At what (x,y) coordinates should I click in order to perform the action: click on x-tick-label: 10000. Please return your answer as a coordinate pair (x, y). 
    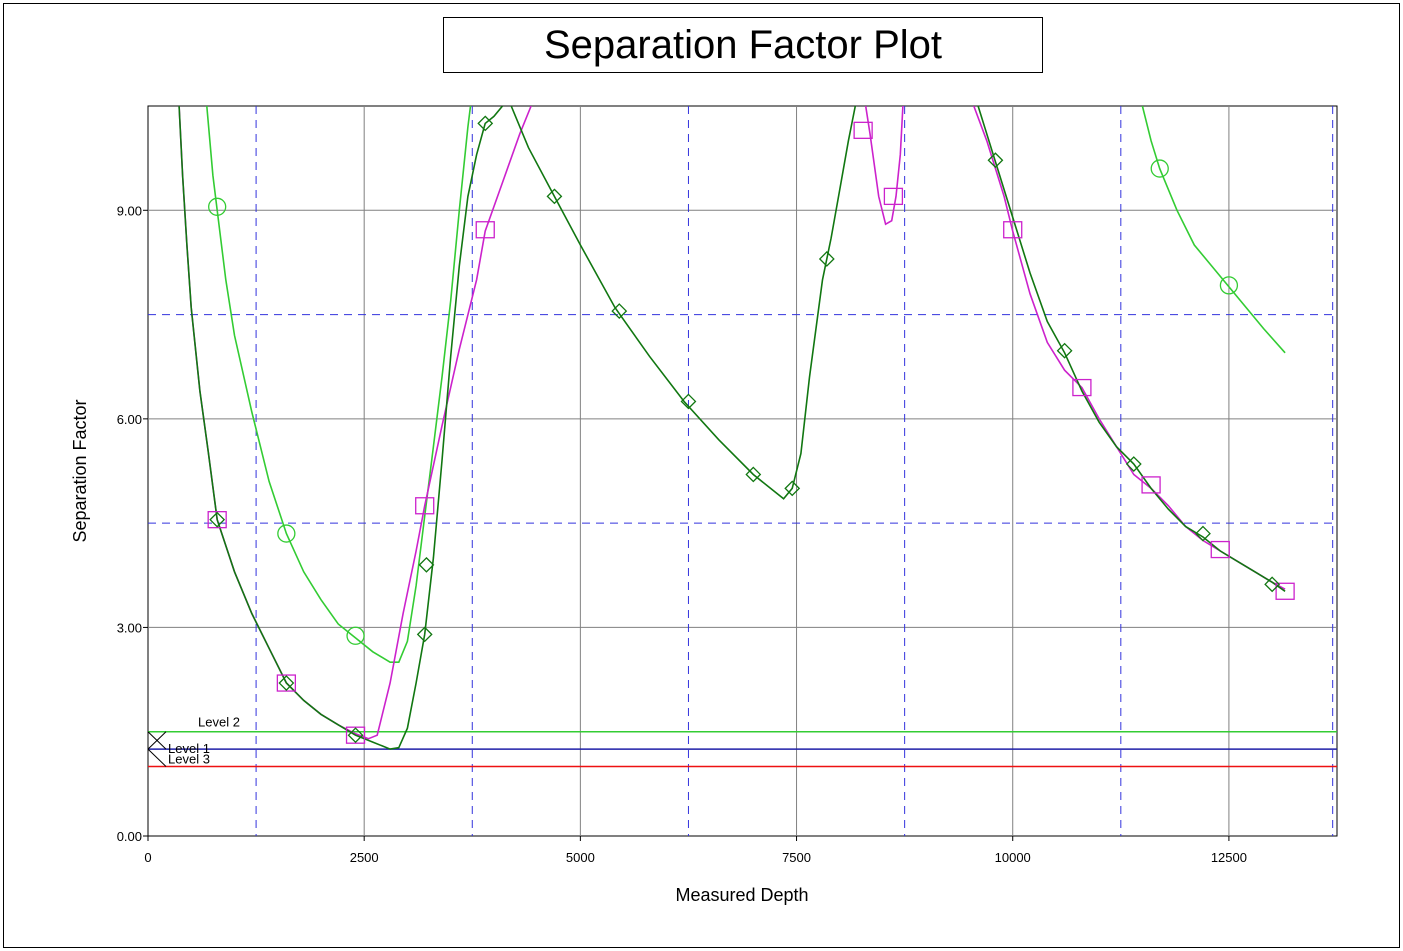
    Looking at the image, I should click on (1013, 857).